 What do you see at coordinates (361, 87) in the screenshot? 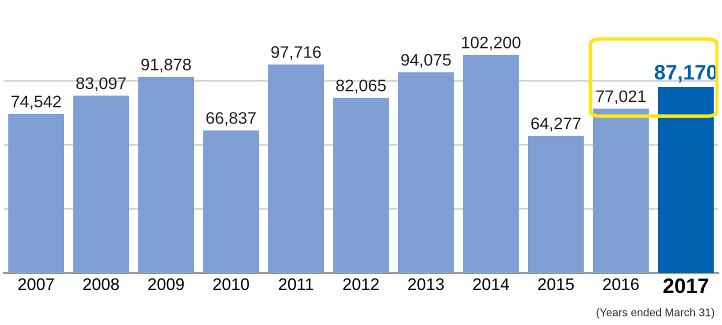
I see `data-label: 82,065` at bounding box center [361, 87].